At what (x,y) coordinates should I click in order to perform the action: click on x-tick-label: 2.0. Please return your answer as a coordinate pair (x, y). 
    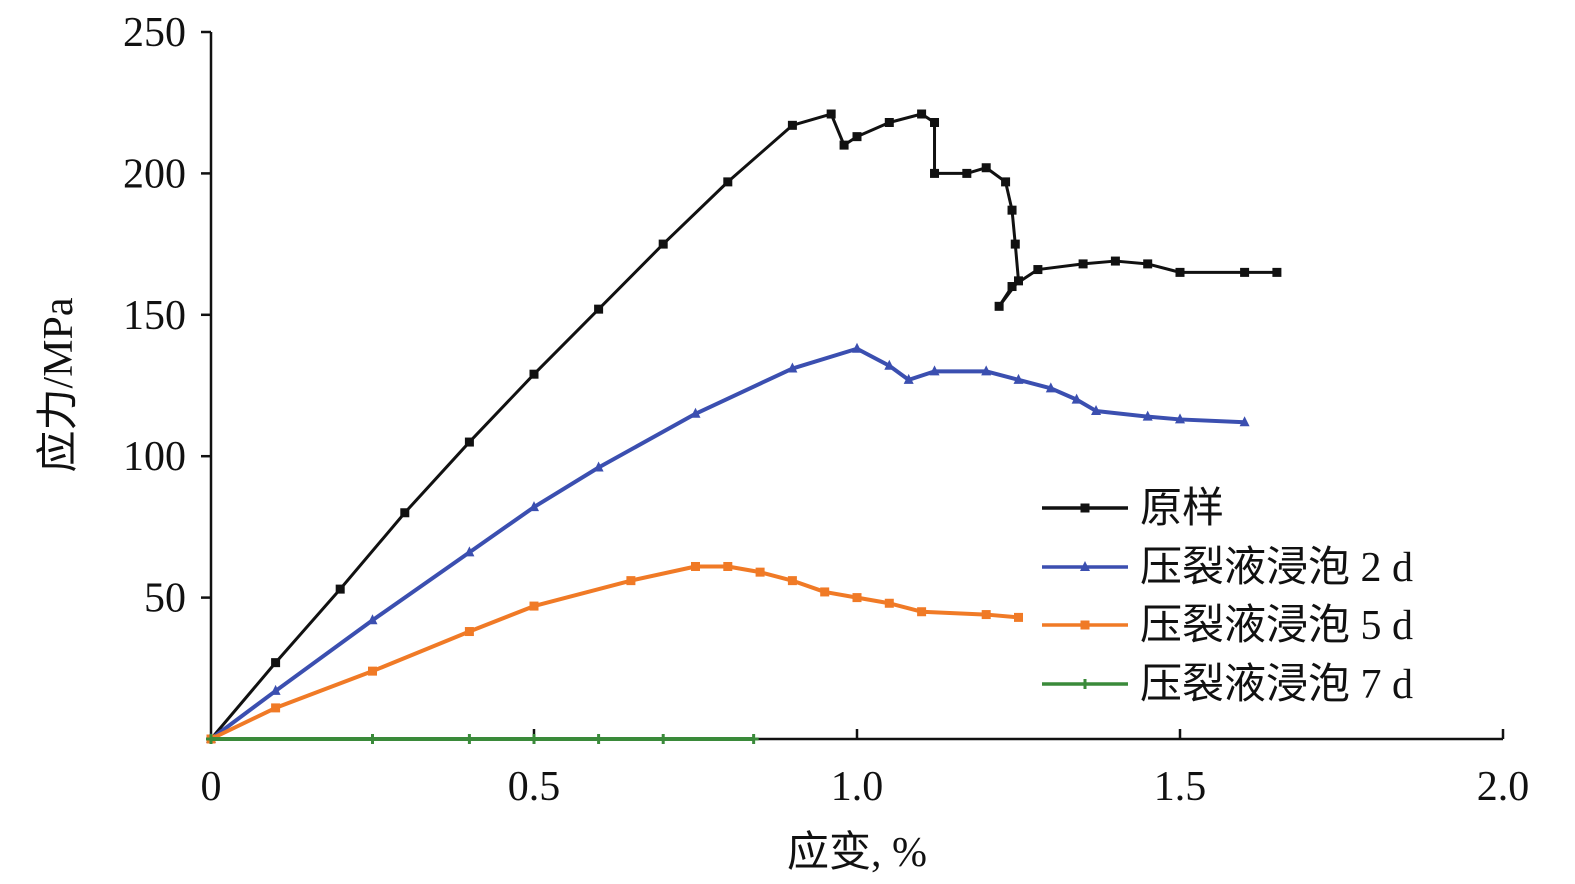
    Looking at the image, I should click on (1503, 787).